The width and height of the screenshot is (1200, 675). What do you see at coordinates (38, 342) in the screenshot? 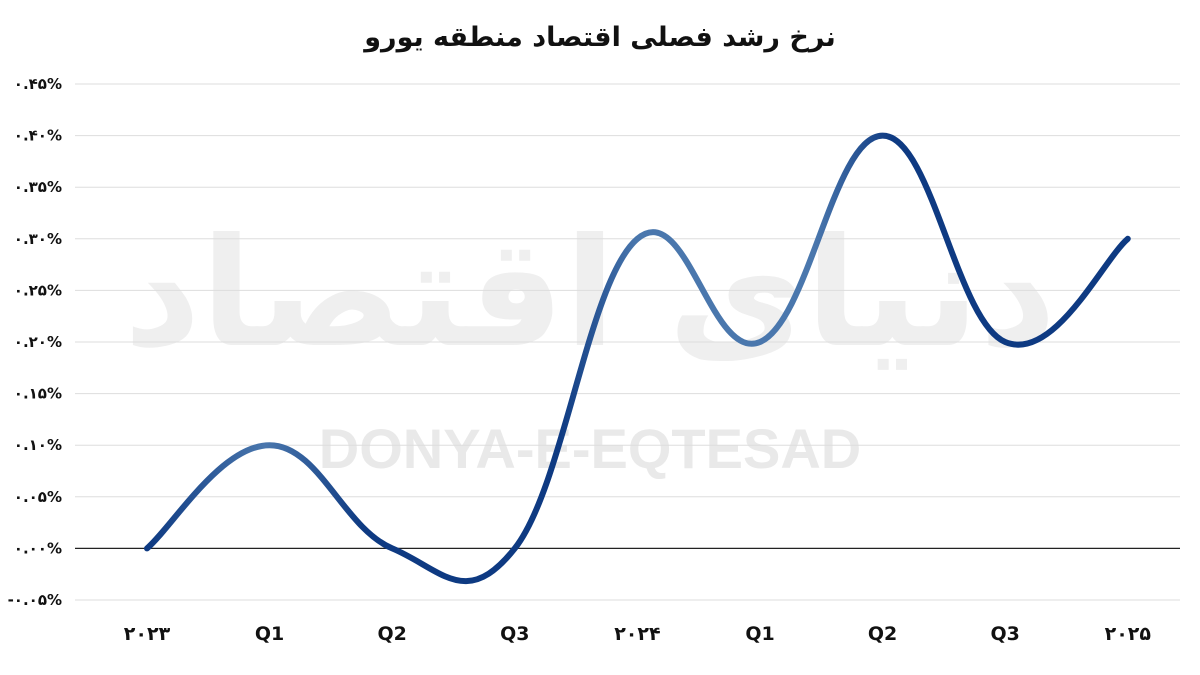
I see `y-tick-label: ۰.۲۰%` at bounding box center [38, 342].